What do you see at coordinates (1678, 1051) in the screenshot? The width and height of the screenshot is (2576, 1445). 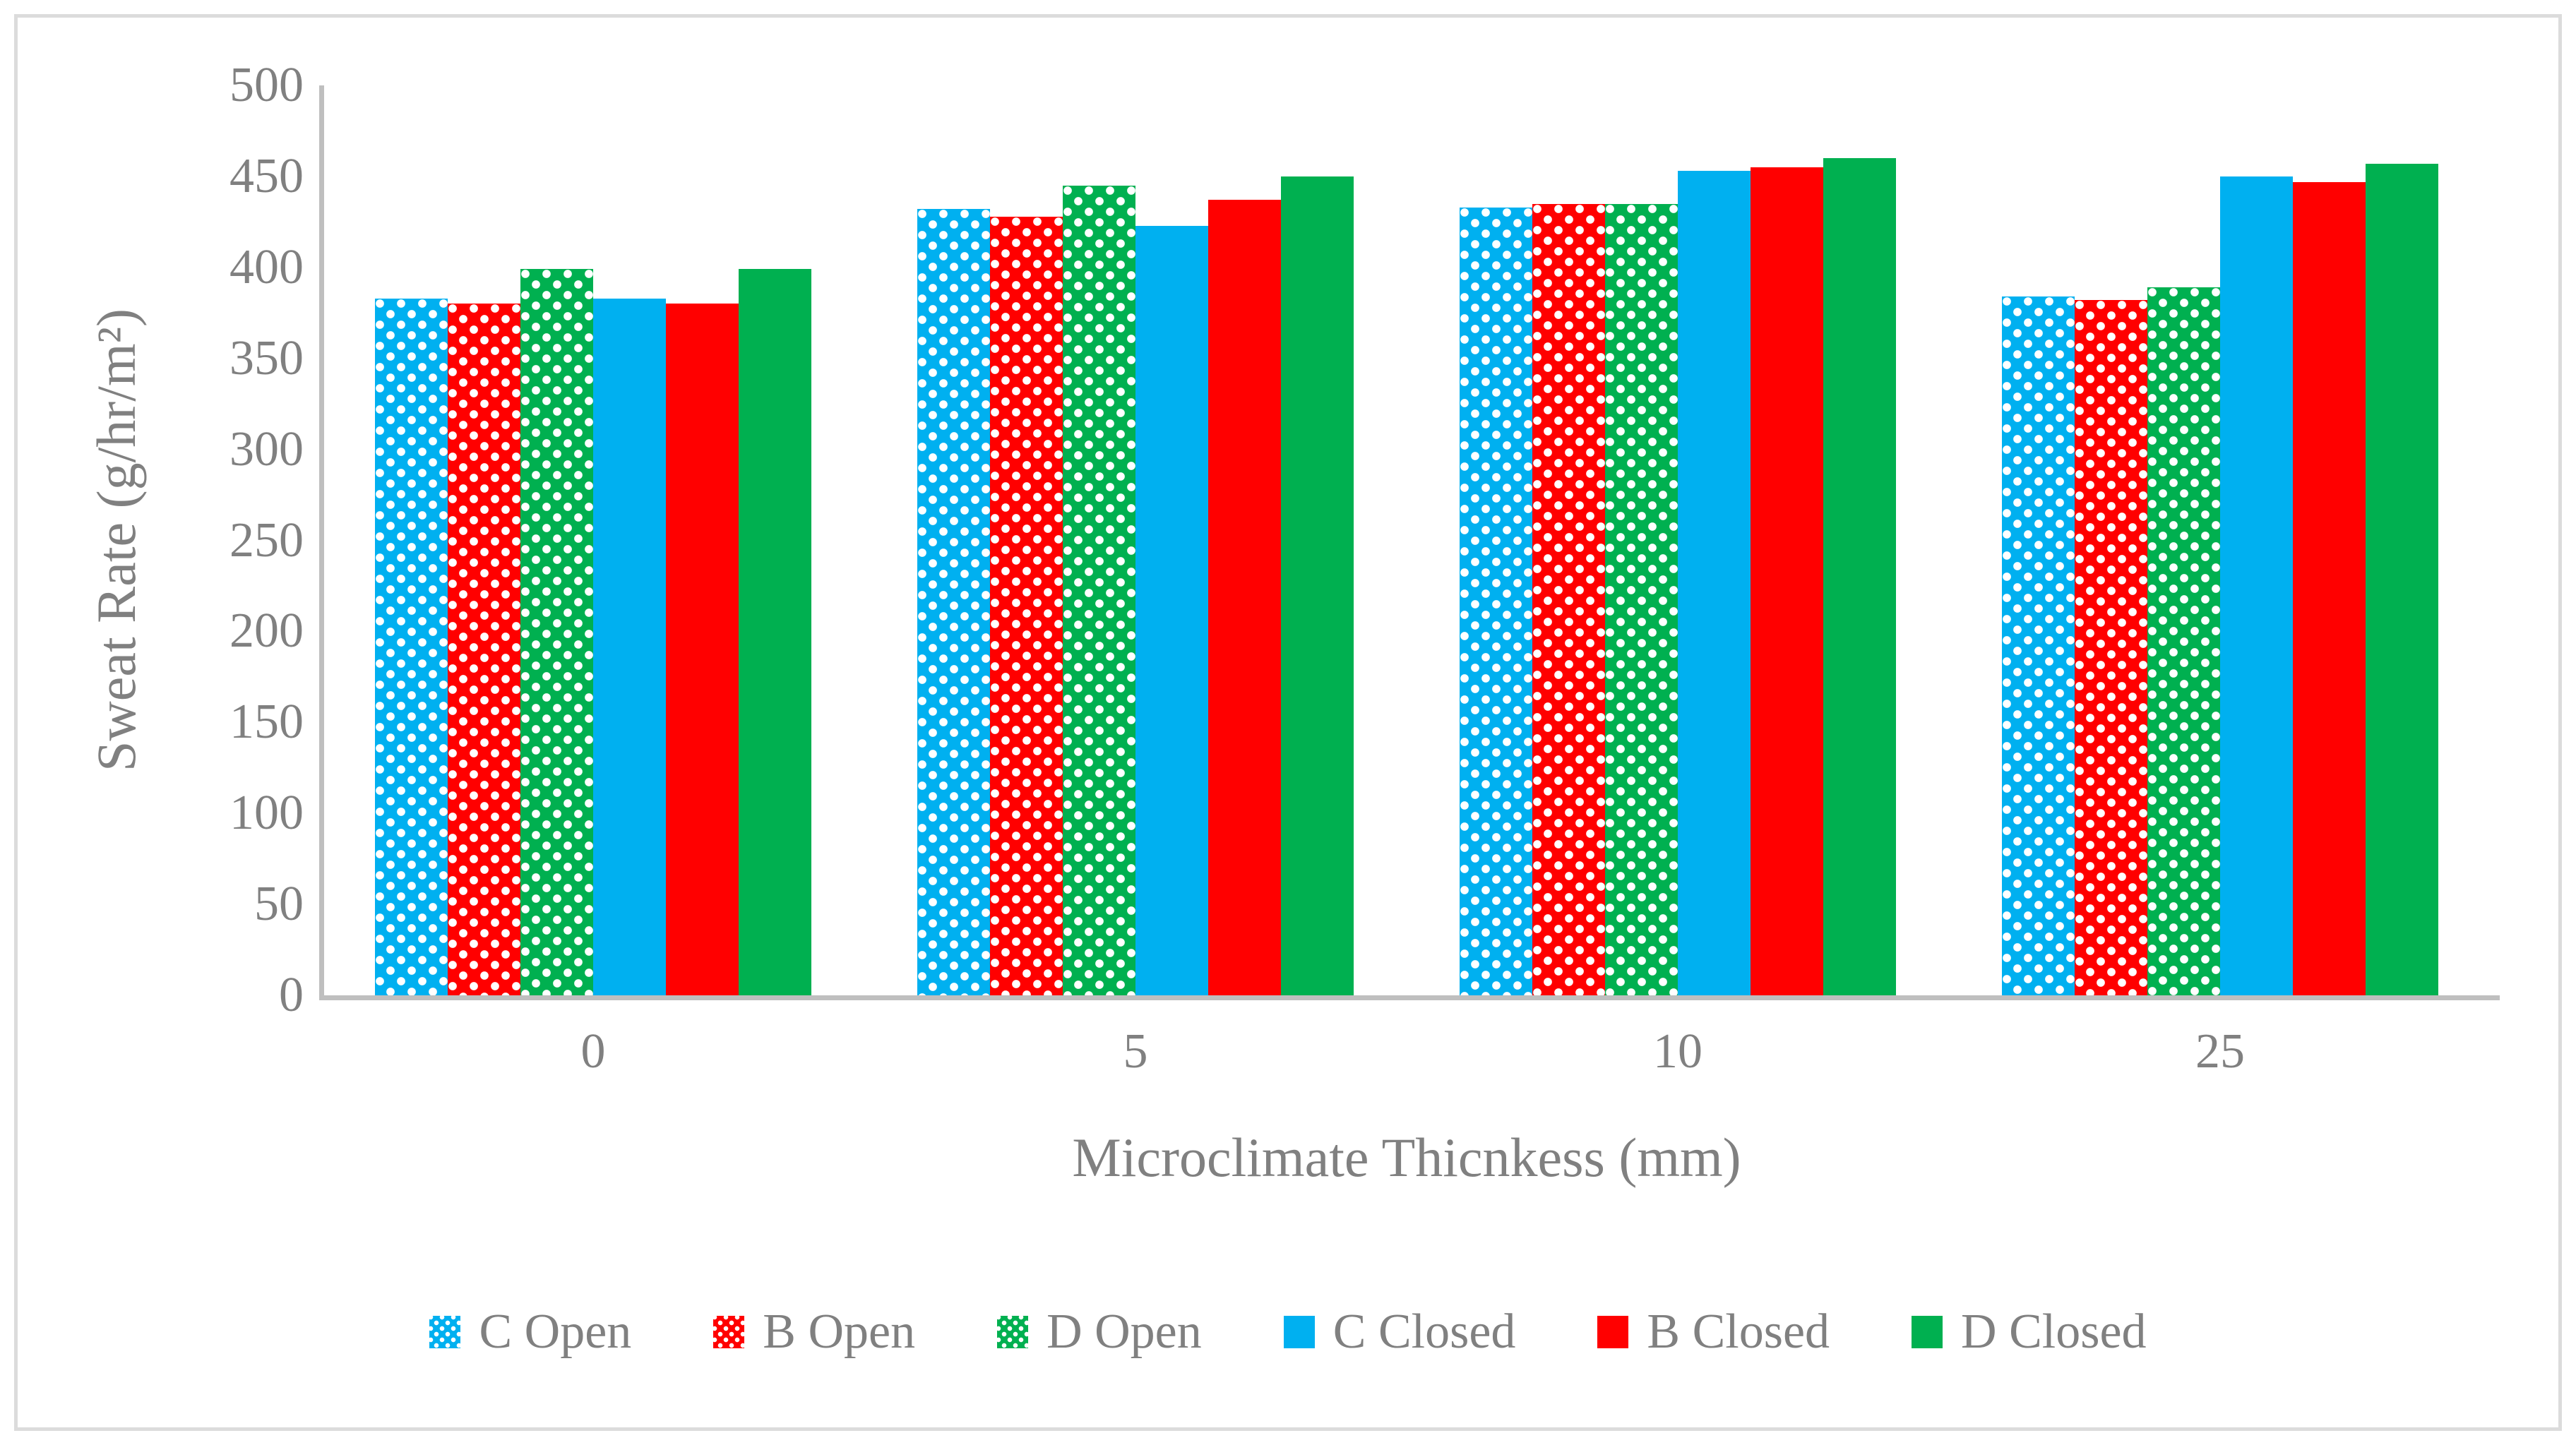 I see `x-tick-10mm: 10` at bounding box center [1678, 1051].